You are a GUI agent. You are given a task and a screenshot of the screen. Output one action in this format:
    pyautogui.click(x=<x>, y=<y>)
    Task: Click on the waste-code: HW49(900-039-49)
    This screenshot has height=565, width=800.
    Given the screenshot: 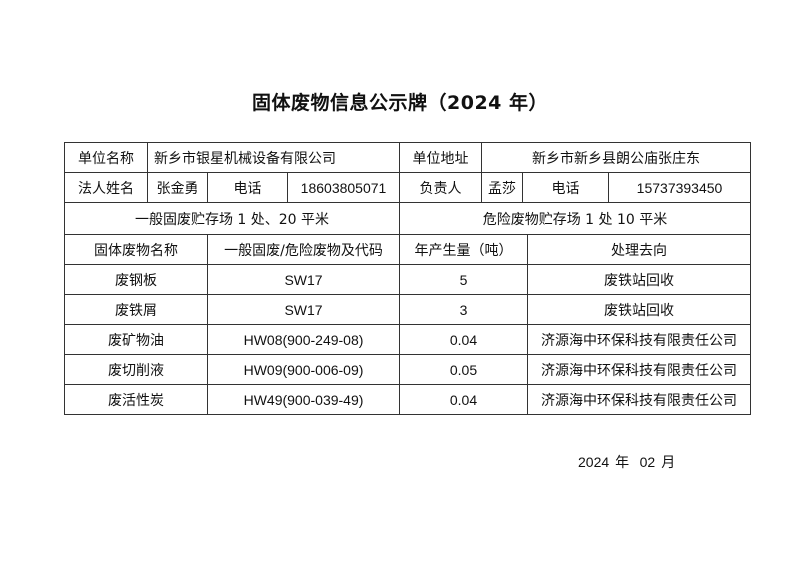 What is the action you would take?
    pyautogui.click(x=303, y=399)
    